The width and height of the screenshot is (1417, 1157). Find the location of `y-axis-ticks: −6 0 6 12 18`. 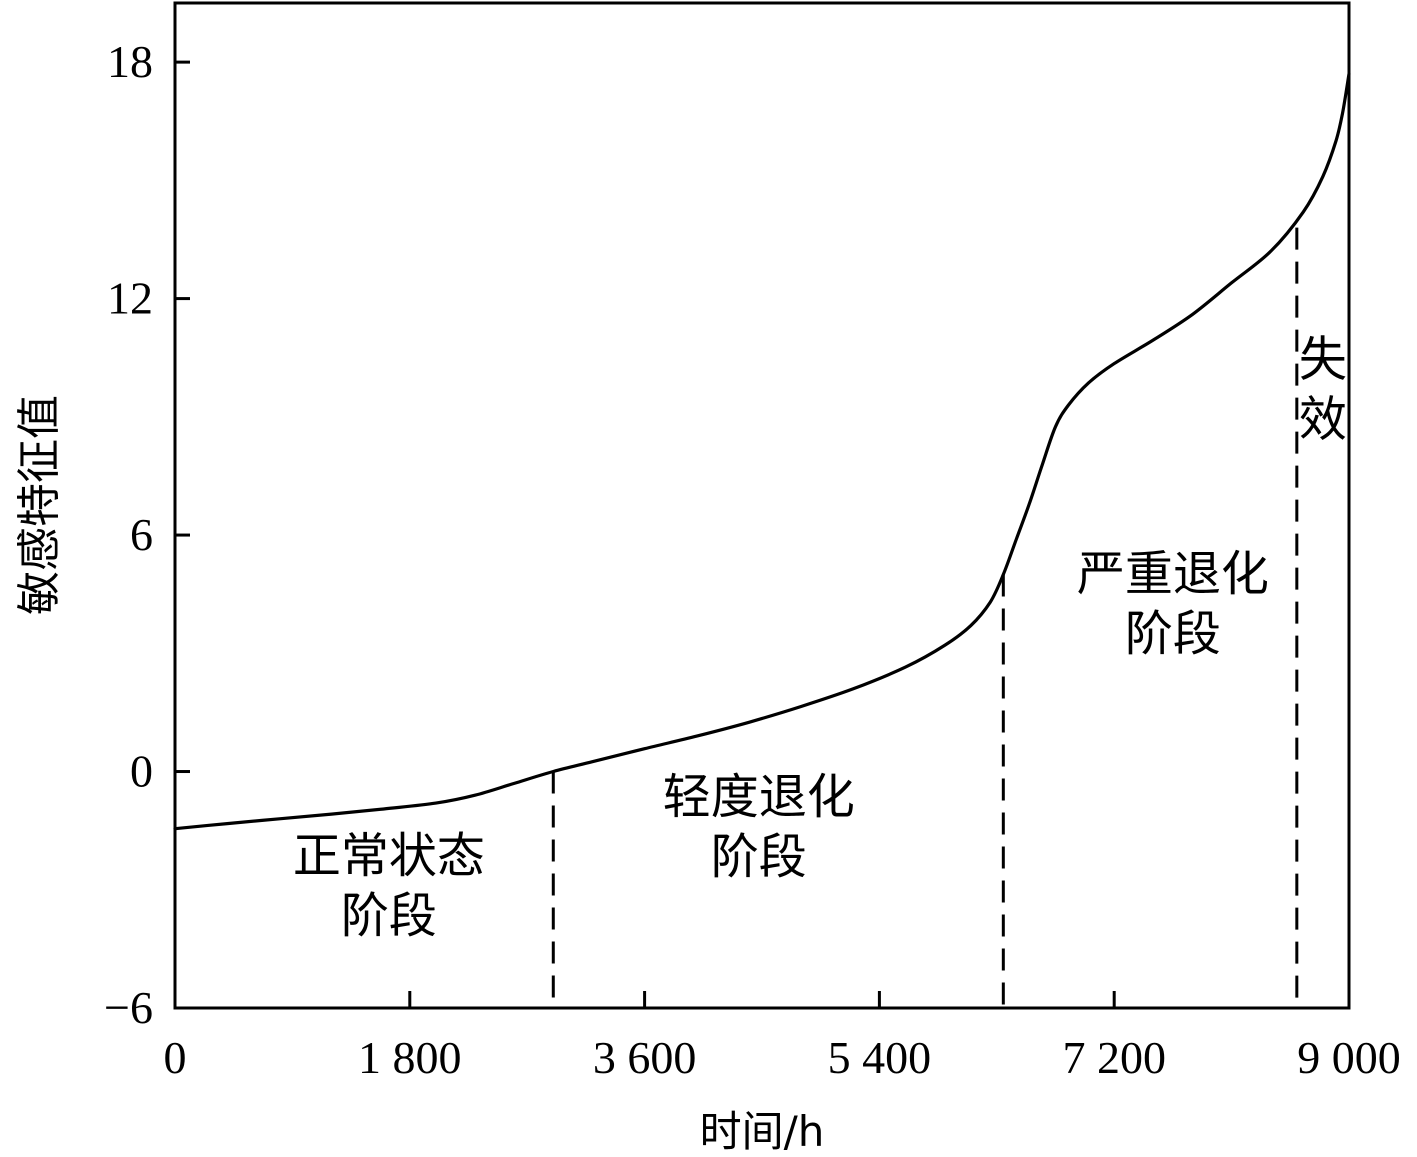

y-axis-ticks: −6 0 6 12 18 is located at coordinates (147, 534).